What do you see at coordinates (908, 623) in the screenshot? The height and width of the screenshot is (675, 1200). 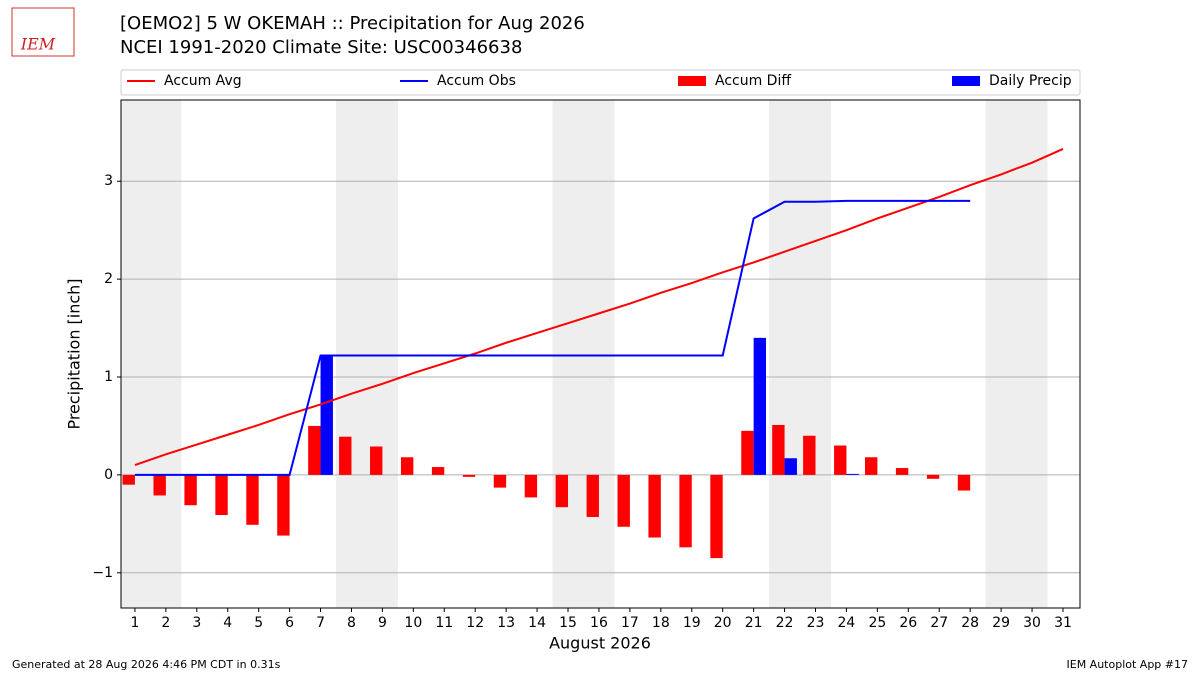 I see `x-tick-label: 26` at bounding box center [908, 623].